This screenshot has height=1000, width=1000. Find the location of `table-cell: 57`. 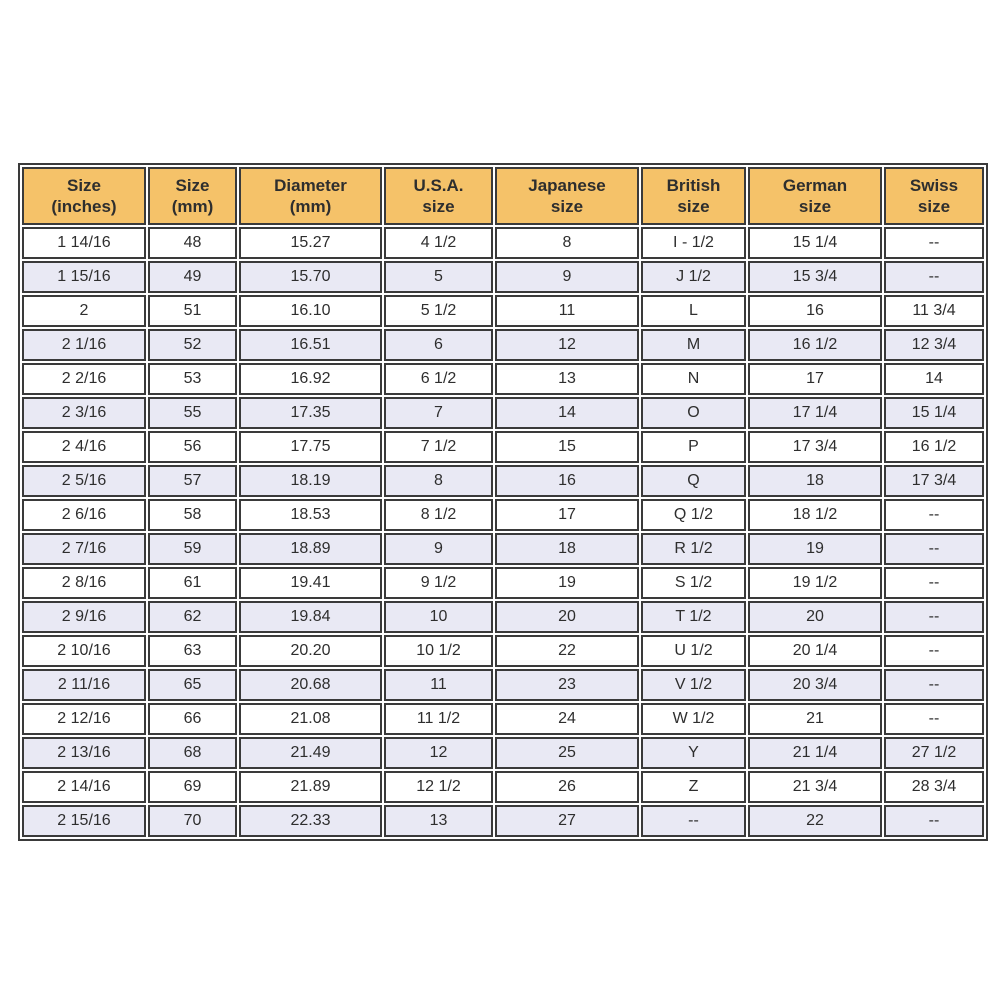

table-cell: 57 is located at coordinates (192, 481).